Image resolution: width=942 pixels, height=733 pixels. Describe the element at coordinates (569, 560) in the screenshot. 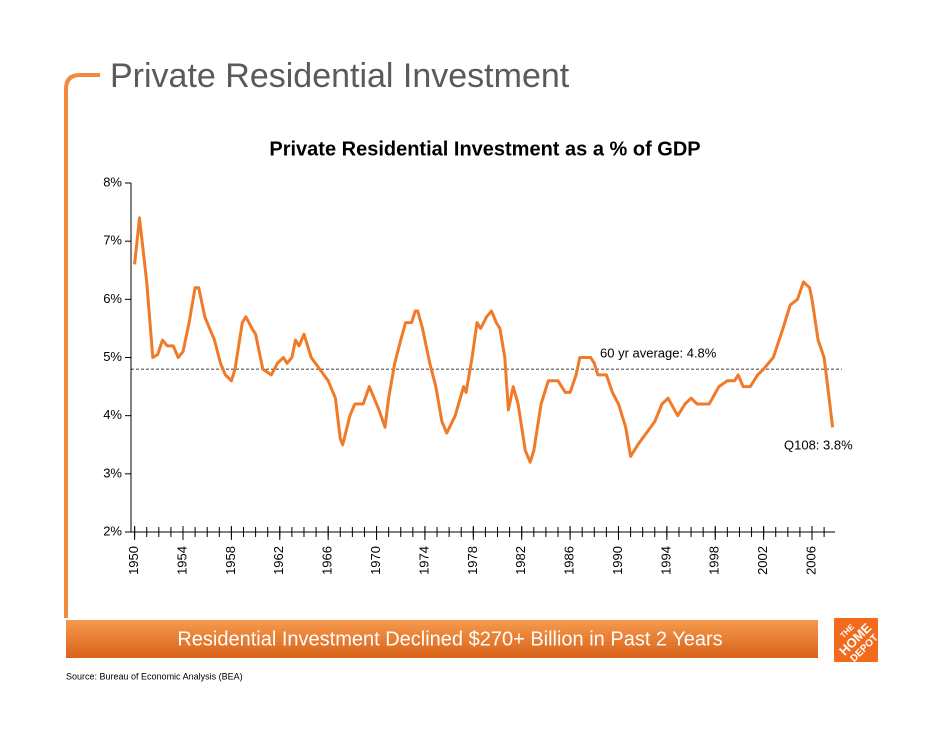

I see `x-tick-label: 1986` at that location.